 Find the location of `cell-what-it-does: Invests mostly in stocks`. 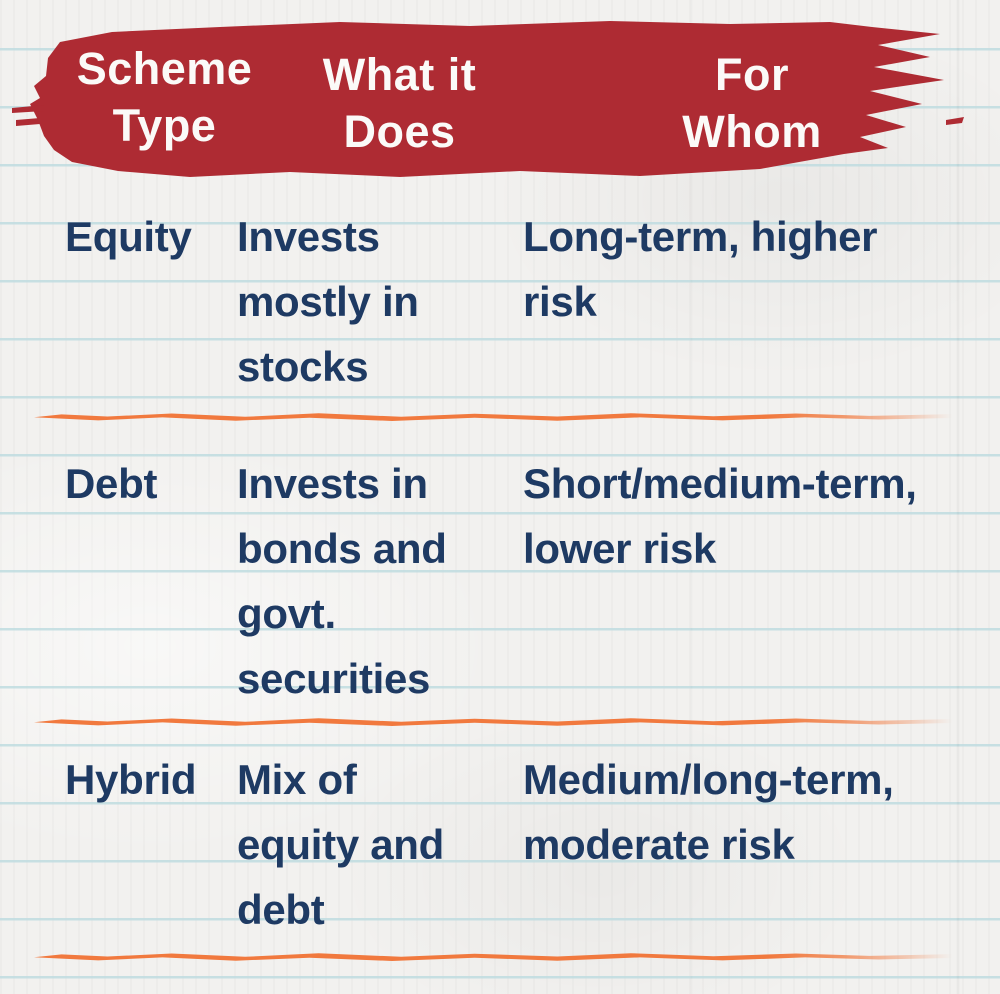

cell-what-it-does: Invests mostly in stocks is located at coordinates (328, 301).